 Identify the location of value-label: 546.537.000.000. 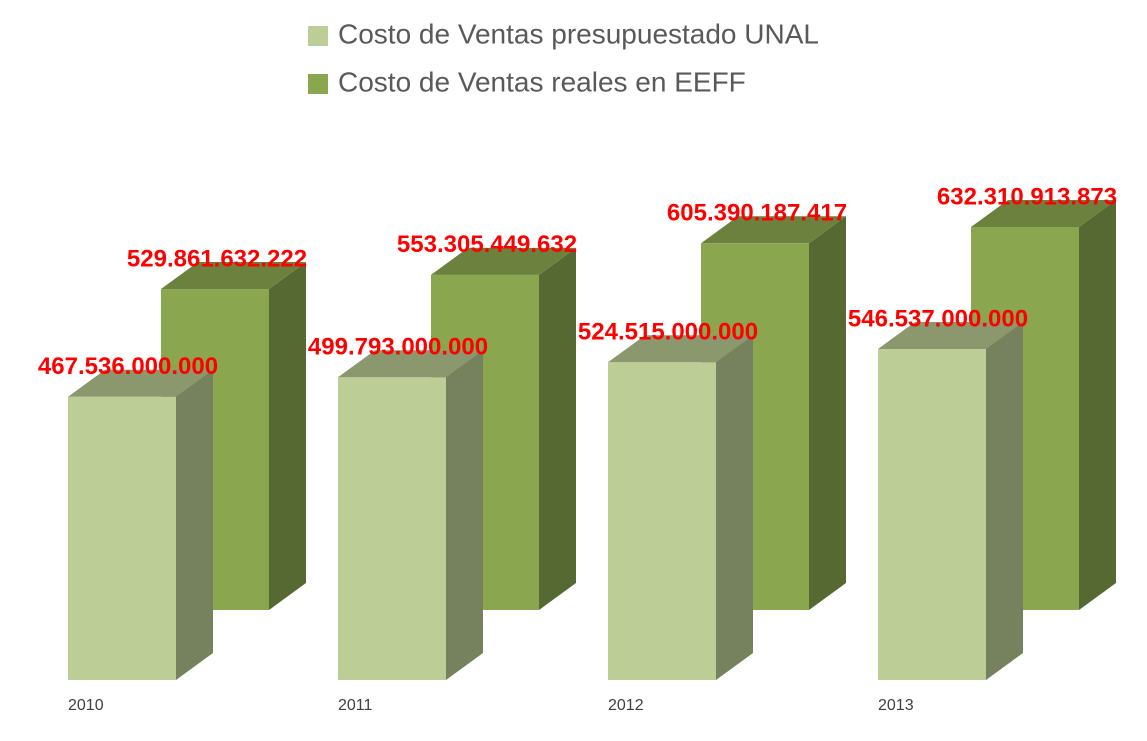
(938, 318).